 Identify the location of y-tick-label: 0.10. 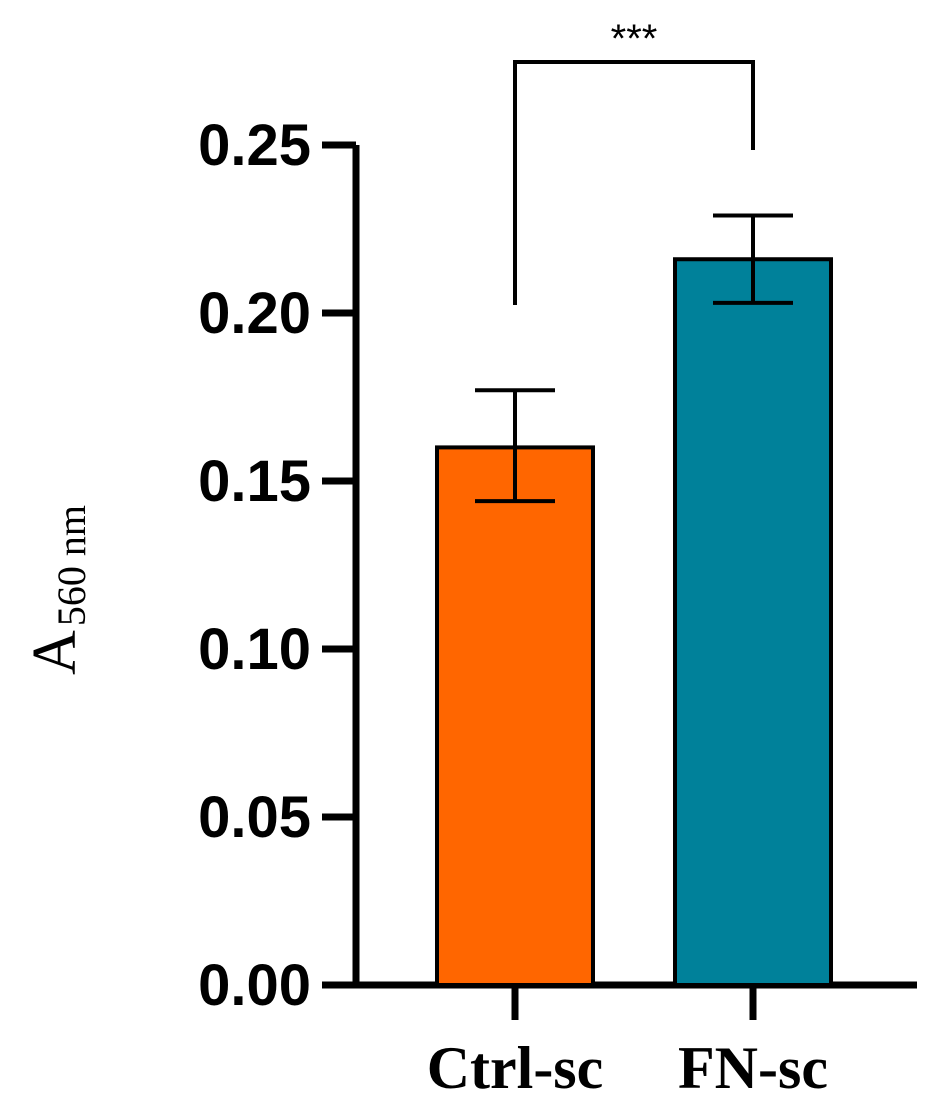
(254, 649).